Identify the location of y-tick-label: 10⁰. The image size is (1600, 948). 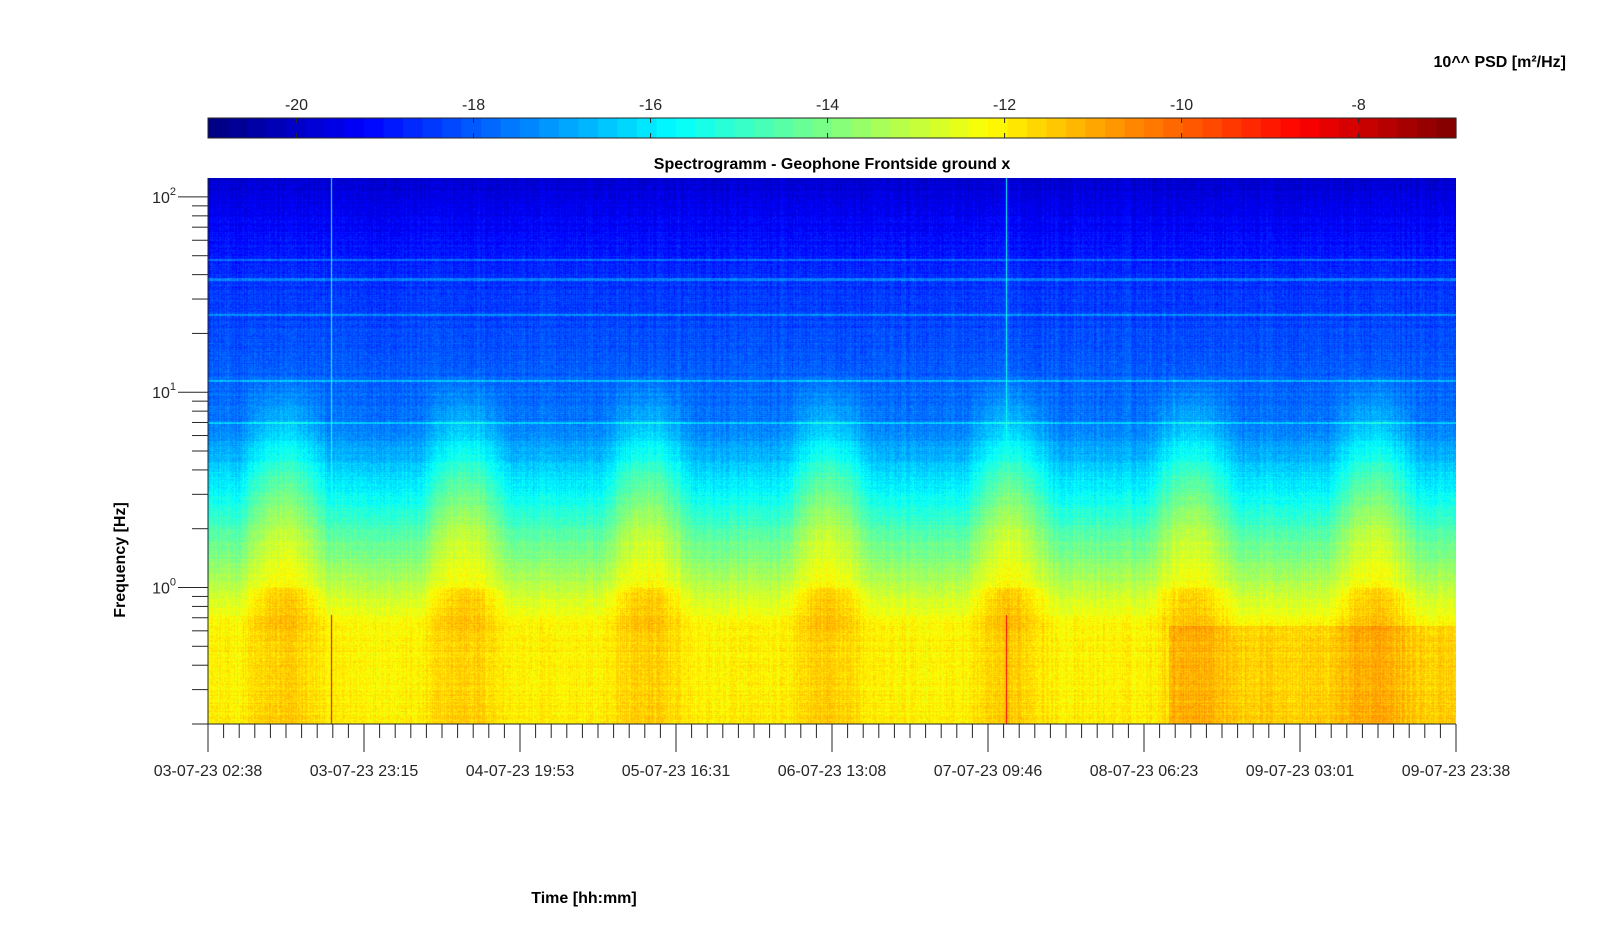
(164, 587).